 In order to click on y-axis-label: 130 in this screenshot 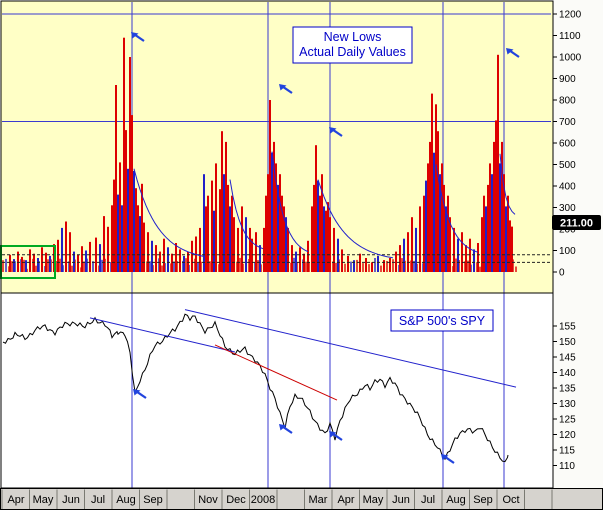, I will do `click(567, 404)`.